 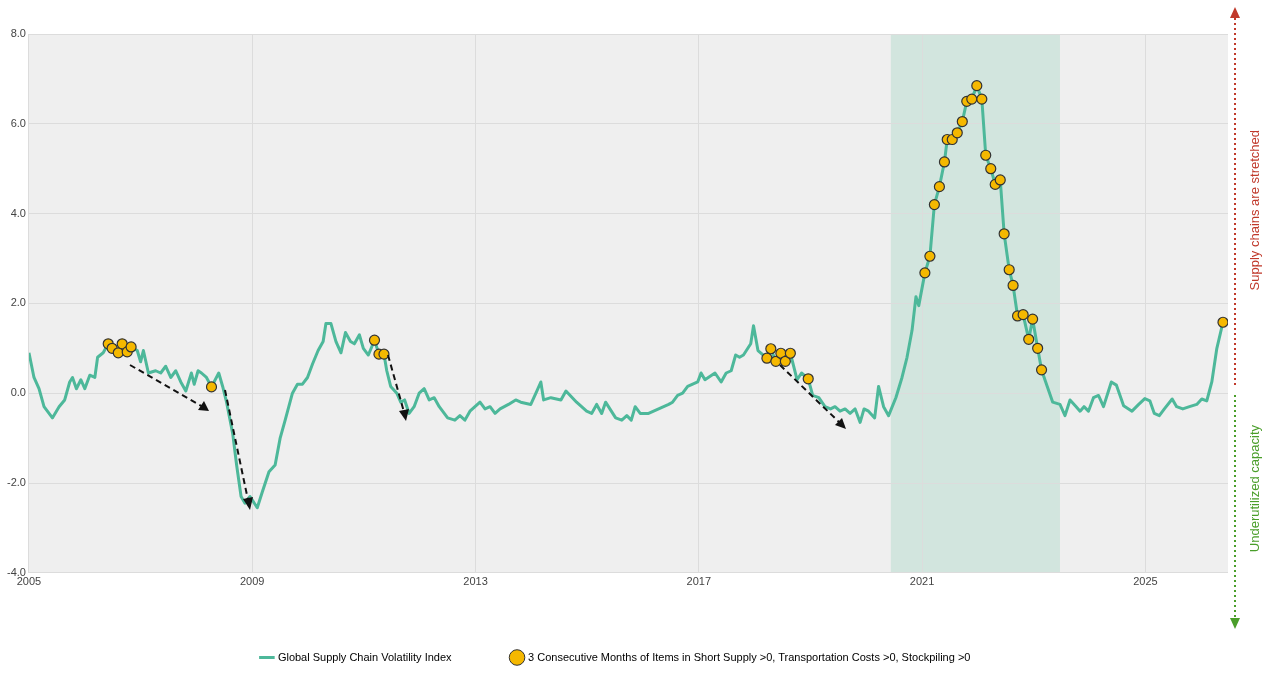 I want to click on x-tick-label: 2021, so click(x=922, y=581).